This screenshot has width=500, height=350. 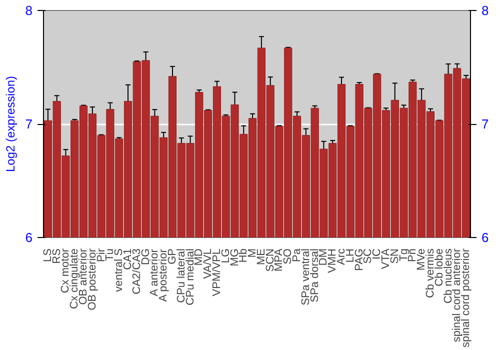 I want to click on y2-tick-label: 8, so click(x=485, y=10).